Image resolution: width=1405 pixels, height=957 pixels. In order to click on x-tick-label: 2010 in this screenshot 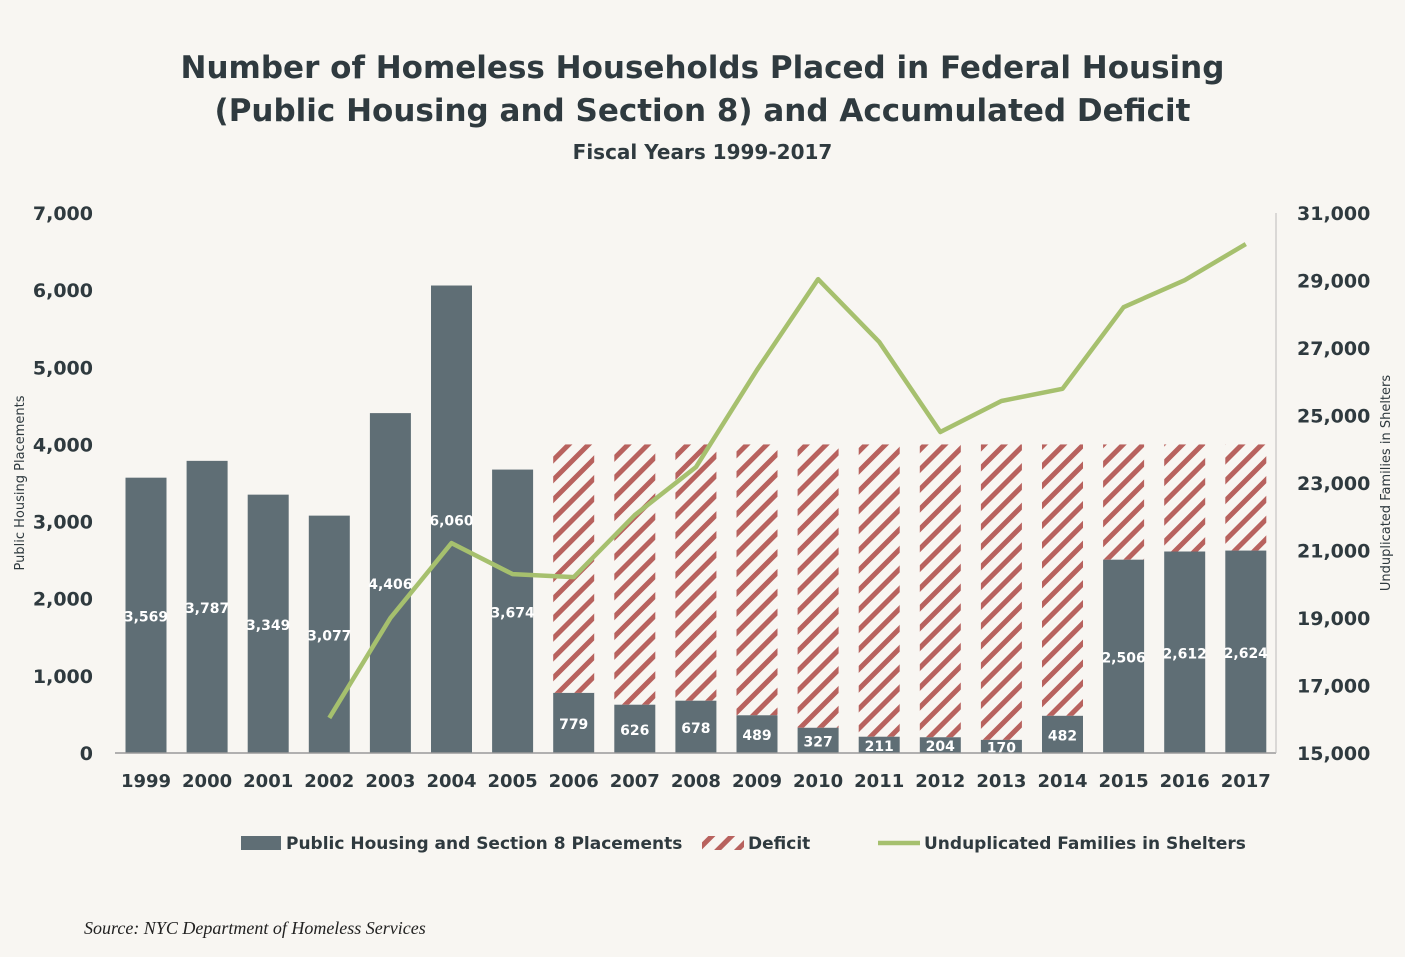, I will do `click(818, 781)`.